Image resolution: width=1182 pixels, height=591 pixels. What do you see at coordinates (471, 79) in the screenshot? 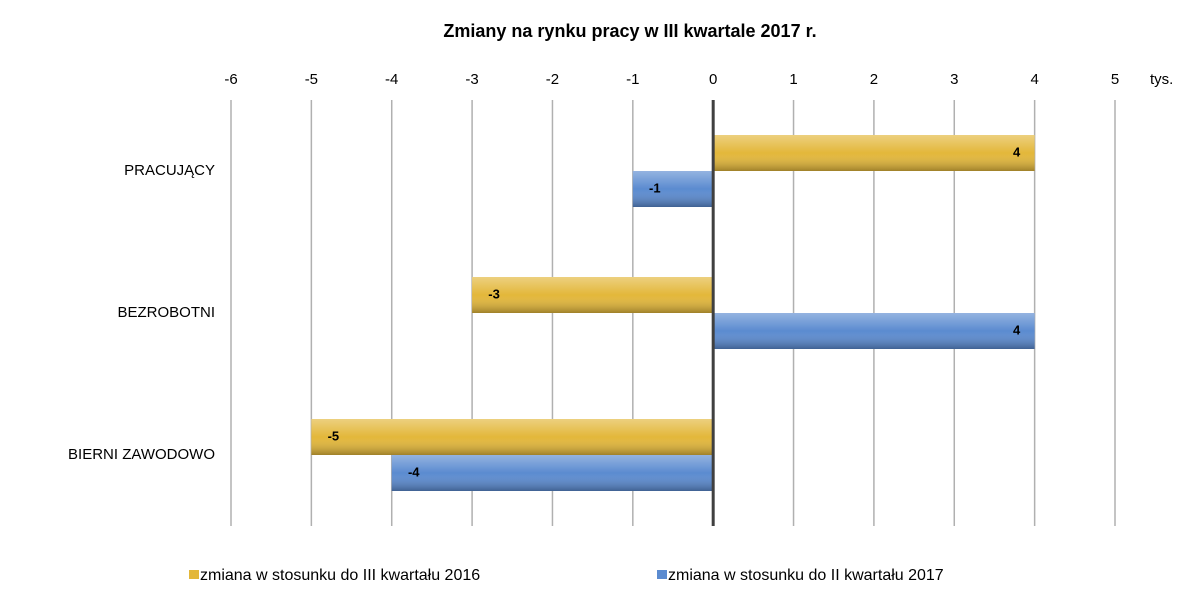
I see `x-tick-label: -3` at bounding box center [471, 79].